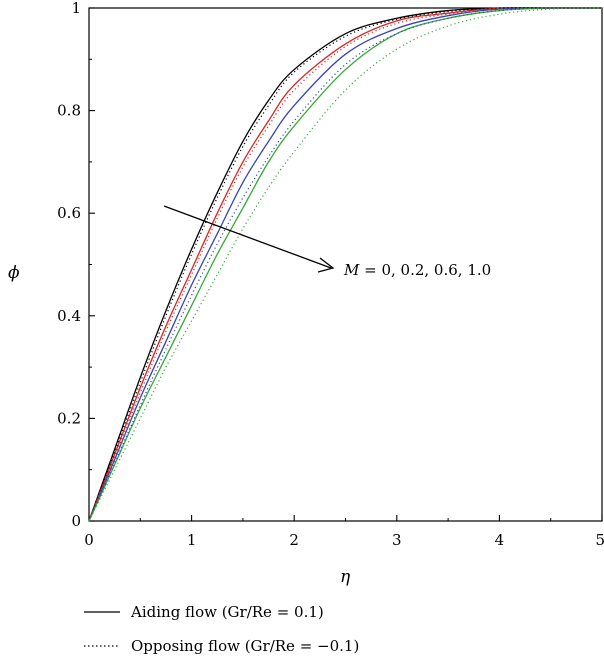 This screenshot has height=663, width=604. What do you see at coordinates (69, 418) in the screenshot?
I see `y-tick-label: 0.2` at bounding box center [69, 418].